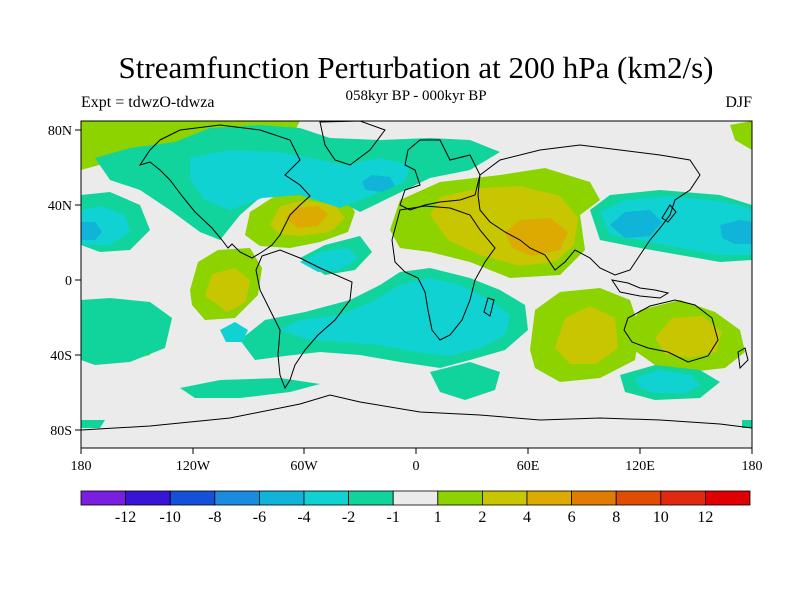  What do you see at coordinates (661, 517) in the screenshot?
I see `colorbar-label: 10` at bounding box center [661, 517].